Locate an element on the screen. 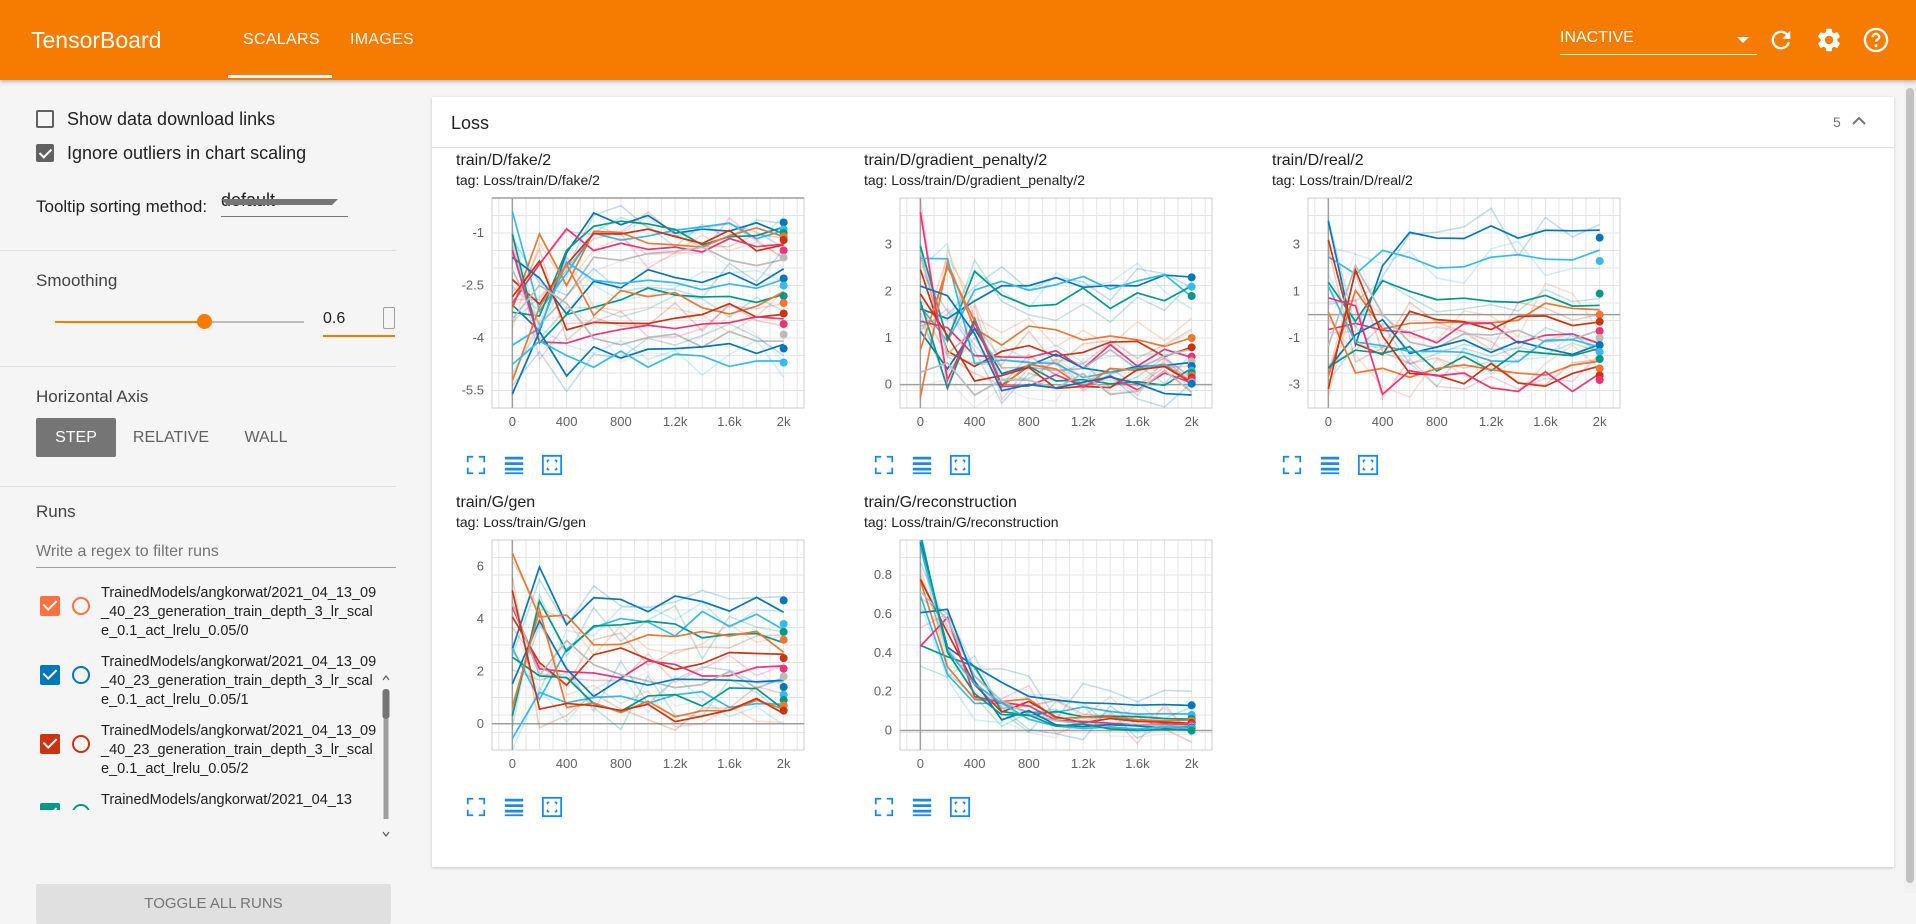 This screenshot has height=924, width=1916. axis-relative-button: RELATIVE is located at coordinates (171, 437).